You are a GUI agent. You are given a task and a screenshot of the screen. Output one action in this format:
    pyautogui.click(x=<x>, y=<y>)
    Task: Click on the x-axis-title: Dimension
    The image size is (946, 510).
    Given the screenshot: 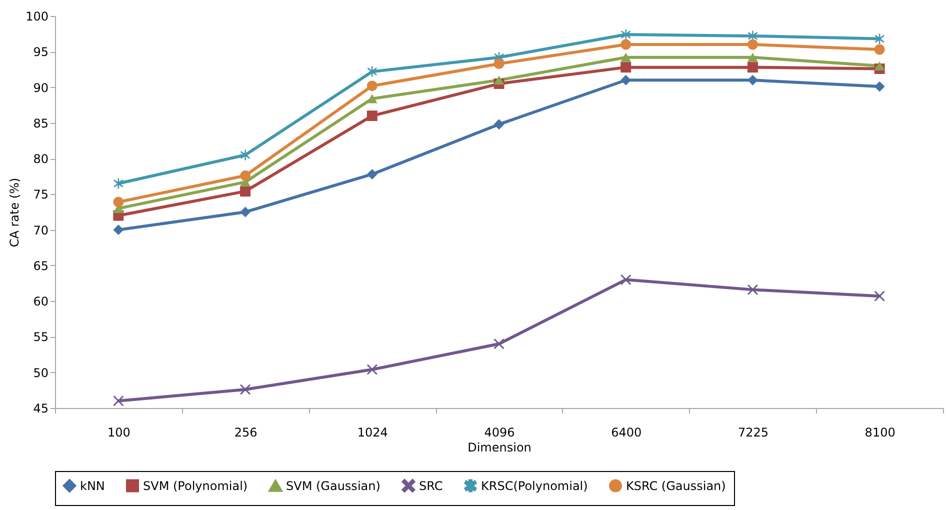 What is the action you would take?
    pyautogui.click(x=500, y=447)
    